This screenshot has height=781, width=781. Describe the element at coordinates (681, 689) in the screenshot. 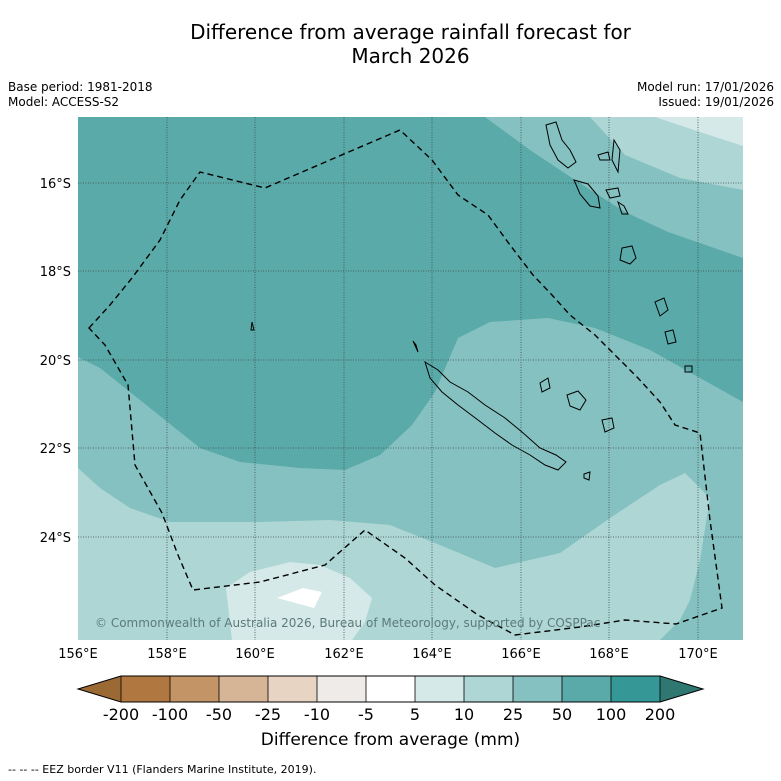

I see `colorbar-over-arrow` at that location.